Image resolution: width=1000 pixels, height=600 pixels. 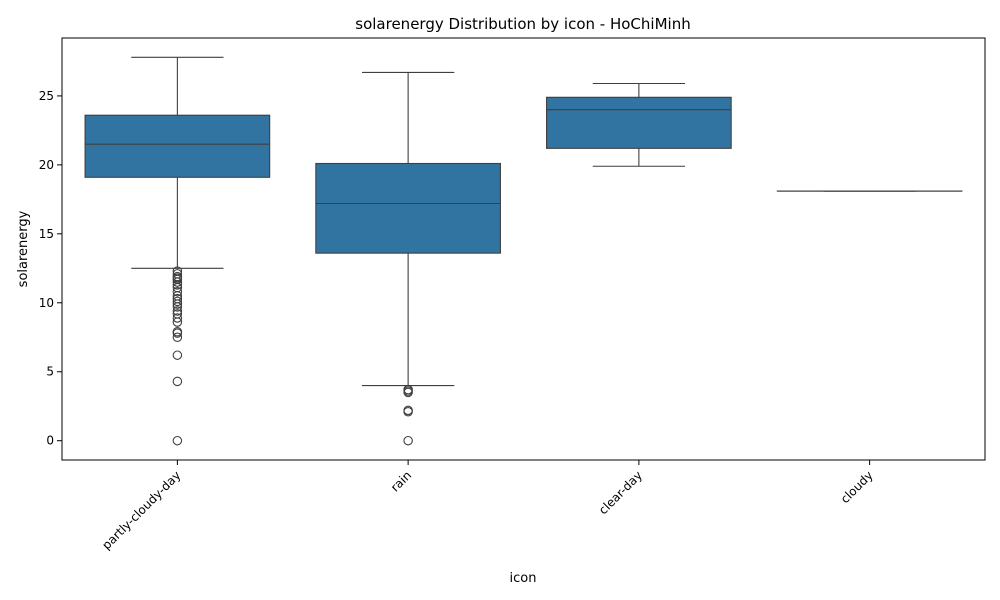 I want to click on y-tick-label: 25, so click(x=46, y=96).